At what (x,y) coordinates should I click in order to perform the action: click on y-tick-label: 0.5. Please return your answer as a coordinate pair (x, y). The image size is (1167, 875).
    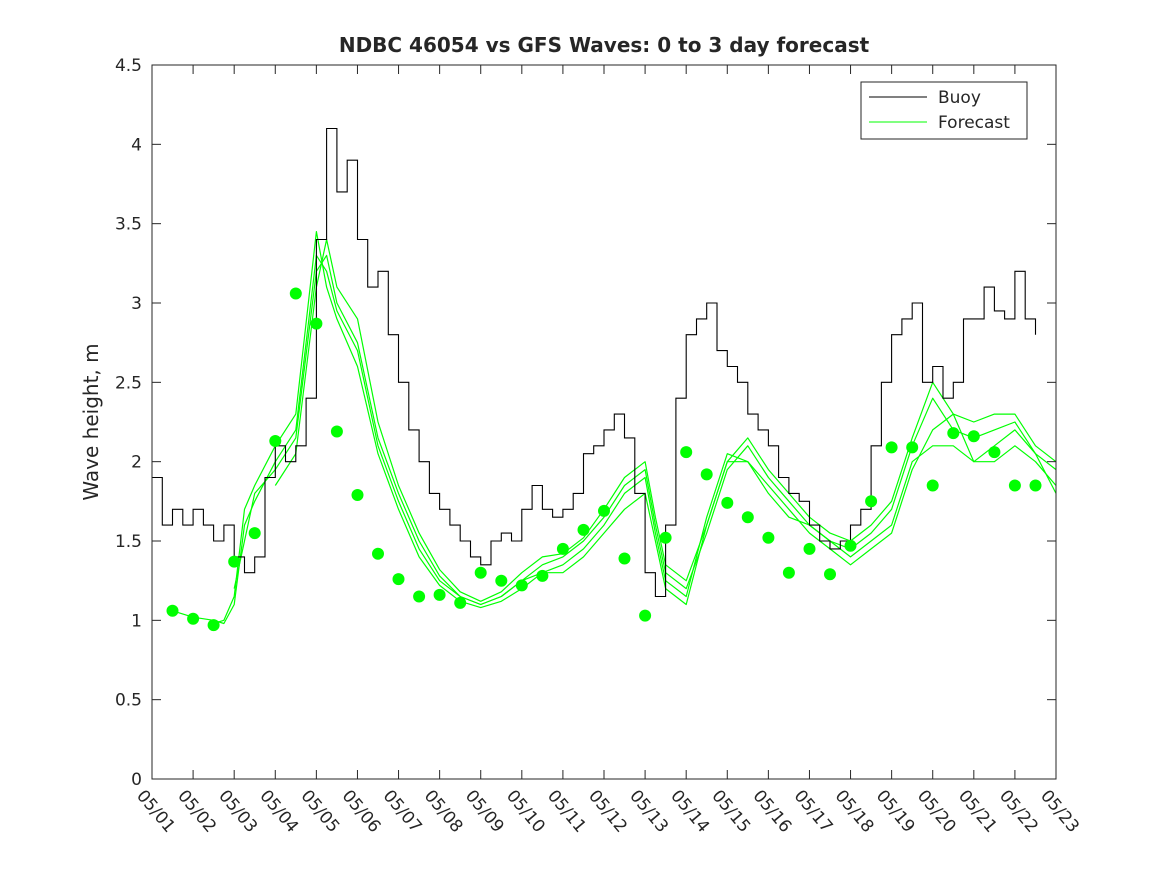
    Looking at the image, I should click on (128, 701).